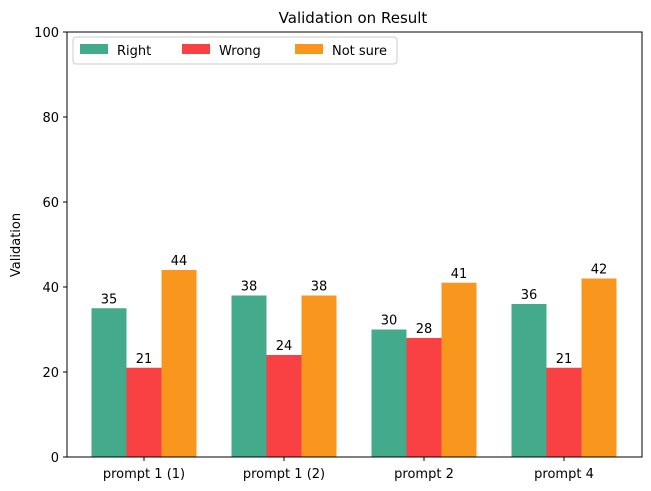  I want to click on legend: Right Wrong Not sure, so click(235, 50).